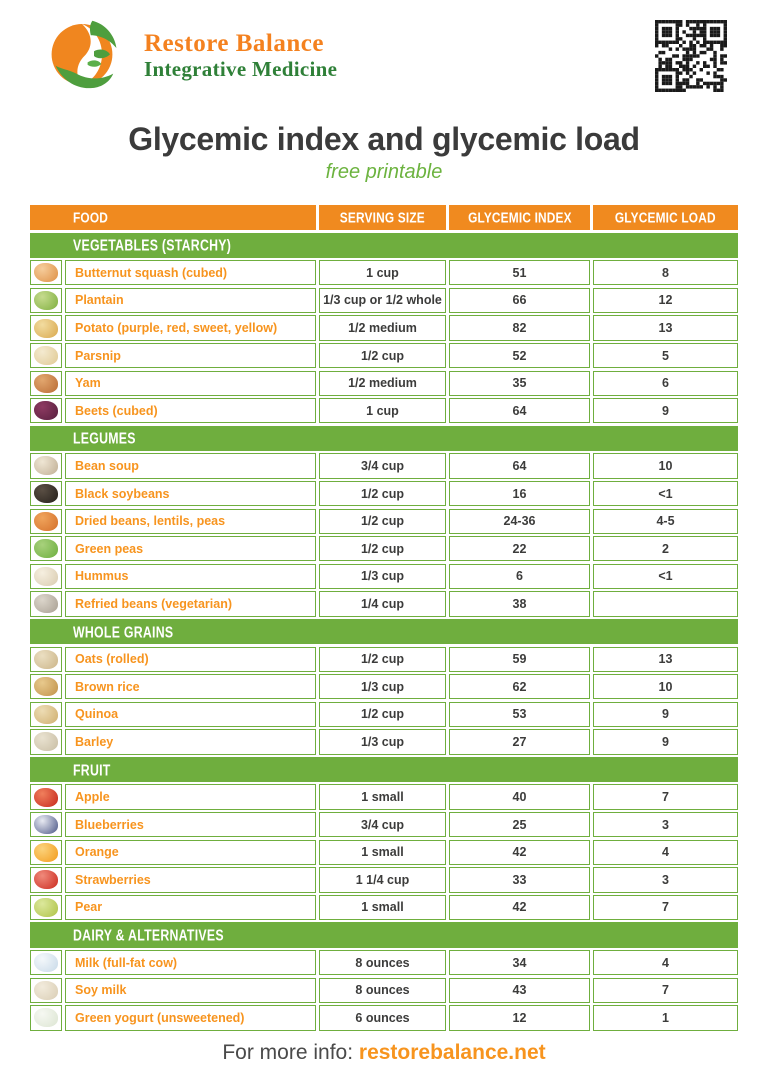 The height and width of the screenshot is (1085, 768). I want to click on serving-size-value: 1 1/4 cup, so click(382, 880).